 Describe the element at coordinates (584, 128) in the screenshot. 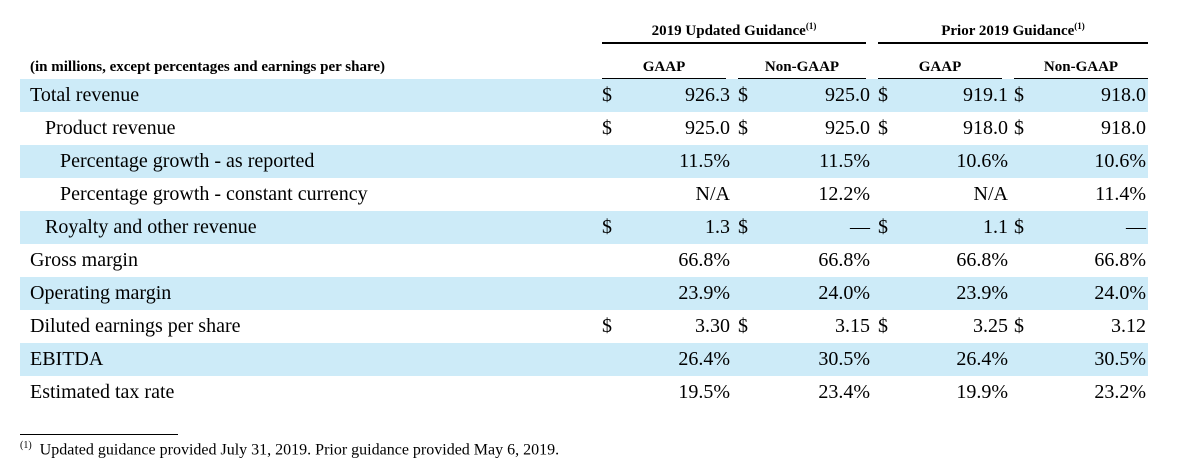

I see `table-row: Product revenue $925.0 $925.0 $918.0 $918.0` at that location.